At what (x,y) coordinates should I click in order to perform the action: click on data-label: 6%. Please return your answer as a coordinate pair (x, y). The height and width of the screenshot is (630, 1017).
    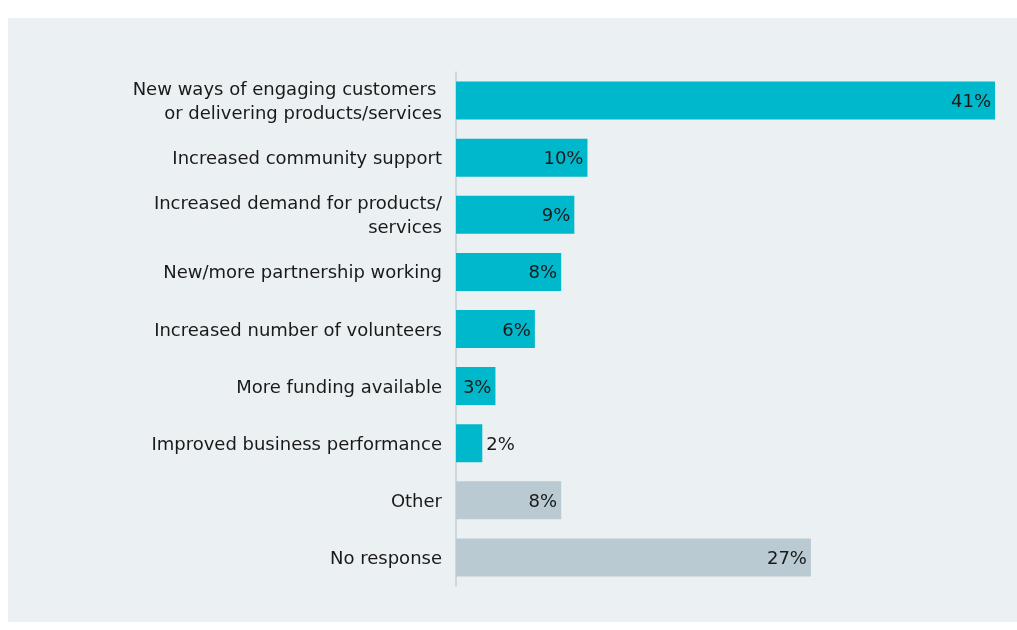
    Looking at the image, I should click on (516, 329).